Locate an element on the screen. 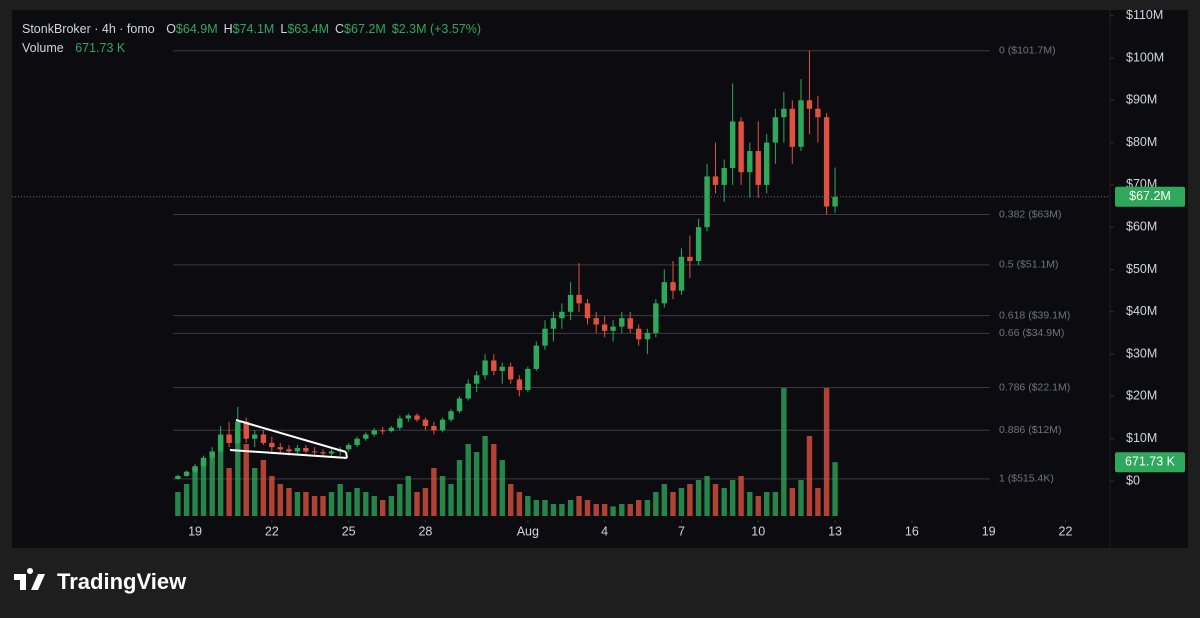 This screenshot has width=1200, height=618. symbol: StonkBroker · 4h · fomo is located at coordinates (88, 29).